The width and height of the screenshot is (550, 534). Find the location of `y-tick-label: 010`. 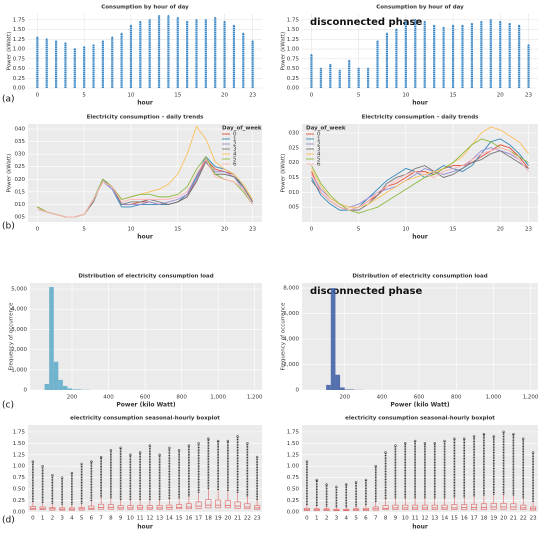

y-tick-label: 010 is located at coordinates (20, 205).